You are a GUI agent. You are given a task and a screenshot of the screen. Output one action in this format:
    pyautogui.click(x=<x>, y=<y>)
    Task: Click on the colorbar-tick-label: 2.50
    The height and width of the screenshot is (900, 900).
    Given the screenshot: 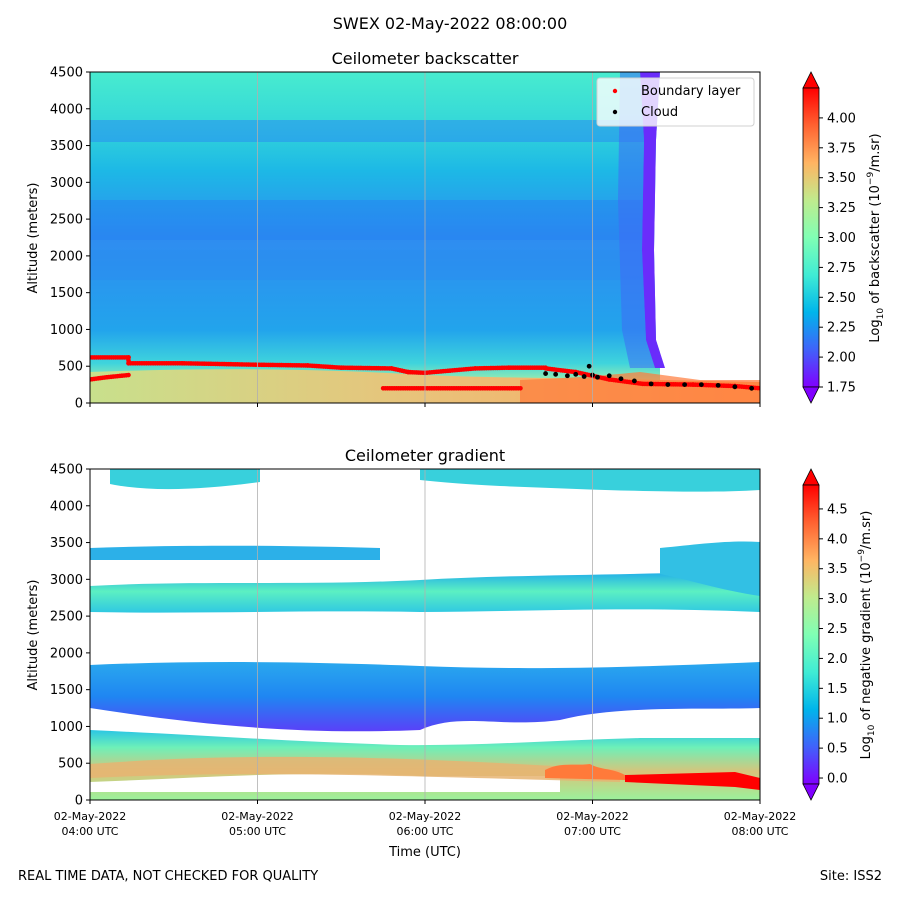 What is the action you would take?
    pyautogui.click(x=841, y=298)
    